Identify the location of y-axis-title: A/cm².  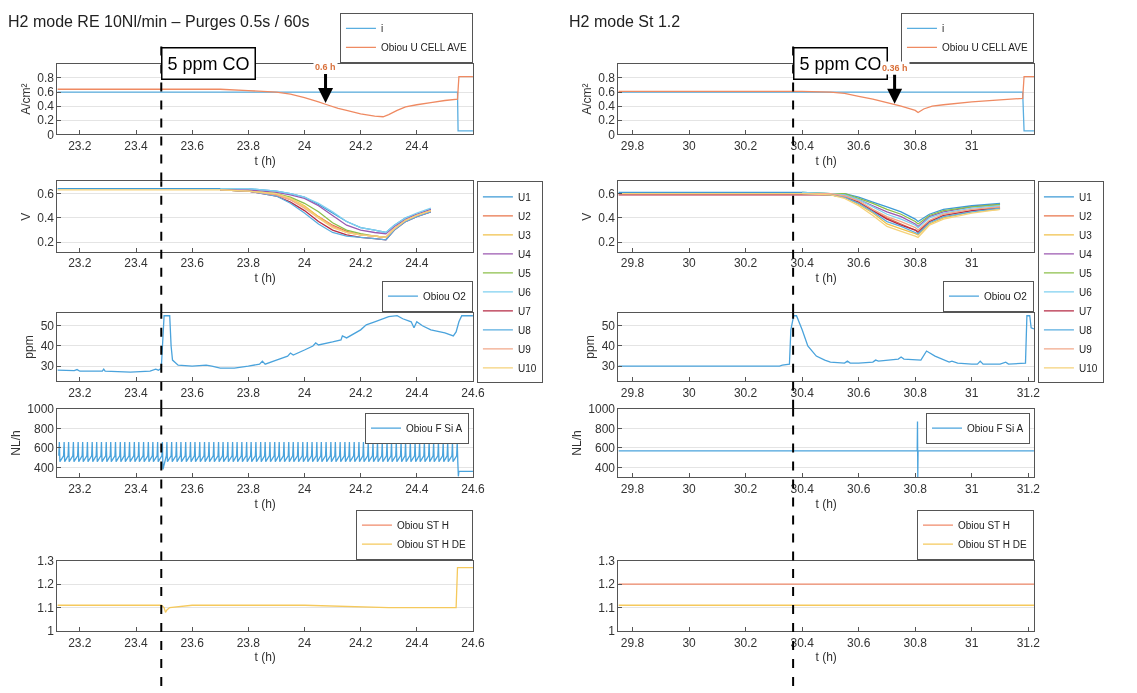
(25, 99).